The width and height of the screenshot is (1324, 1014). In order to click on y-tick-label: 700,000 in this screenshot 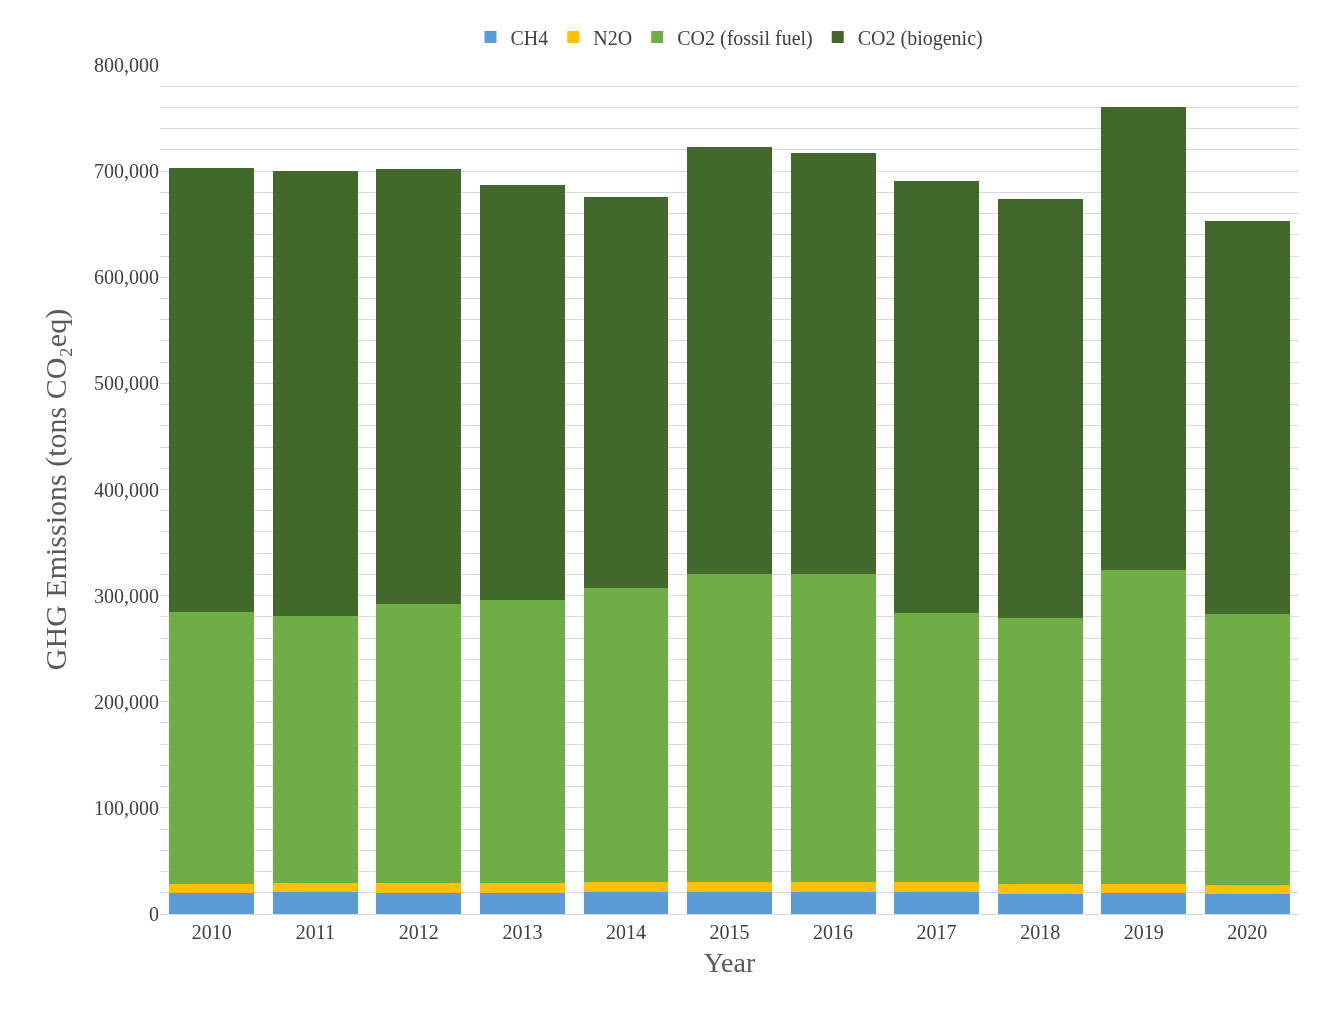, I will do `click(126, 171)`.